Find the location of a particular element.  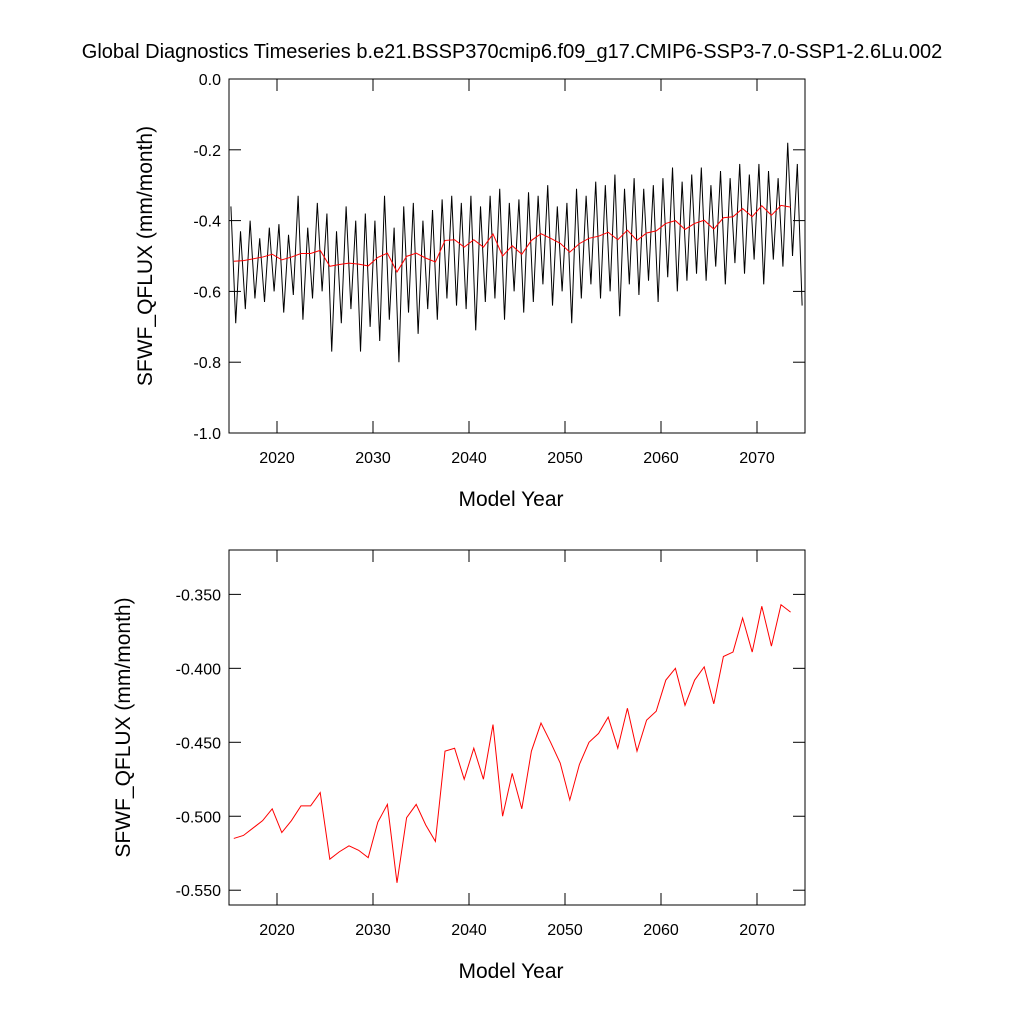

y-tick-label: -0.550 is located at coordinates (198, 891).